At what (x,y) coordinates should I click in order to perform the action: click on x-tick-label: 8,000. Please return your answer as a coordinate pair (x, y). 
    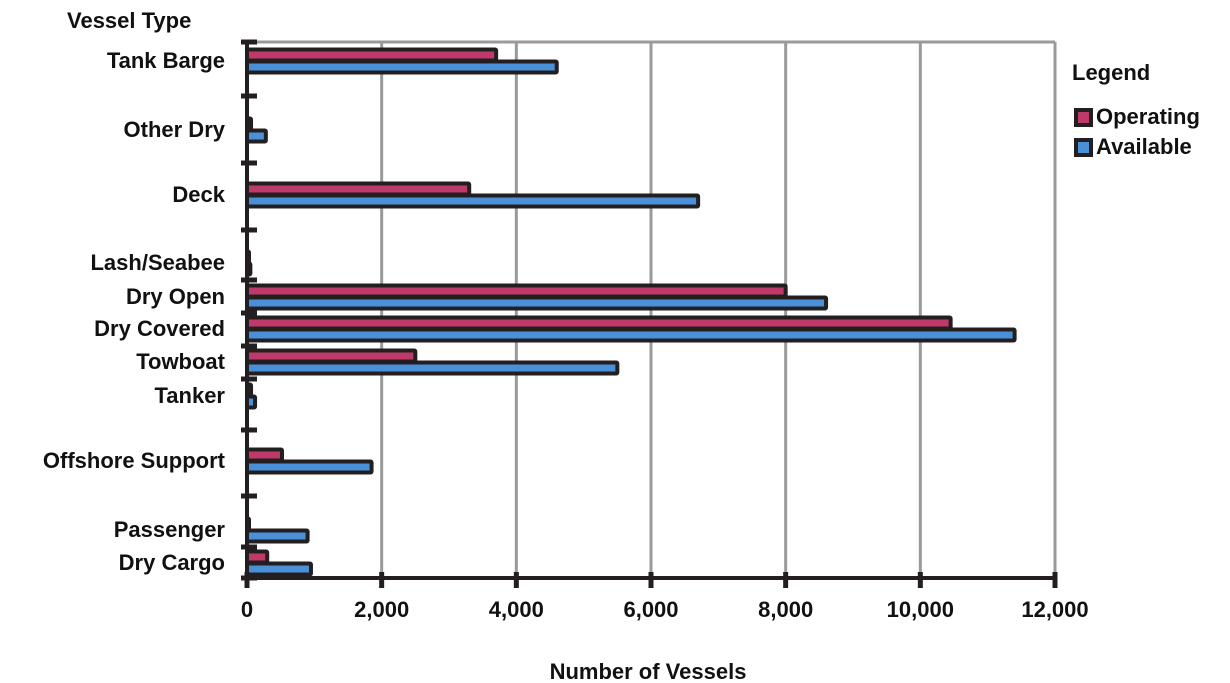
    Looking at the image, I should click on (785, 609).